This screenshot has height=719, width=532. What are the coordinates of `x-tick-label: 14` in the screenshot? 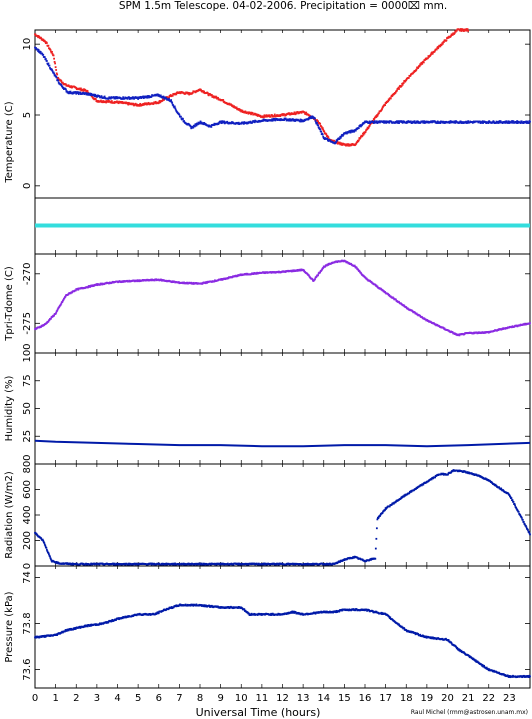 It's located at (323, 698).